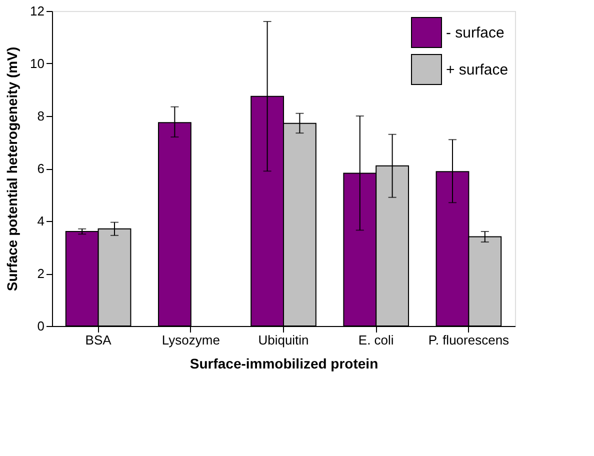 The width and height of the screenshot is (594, 456). Describe the element at coordinates (40, 221) in the screenshot. I see `y-tick-label: 4` at that location.